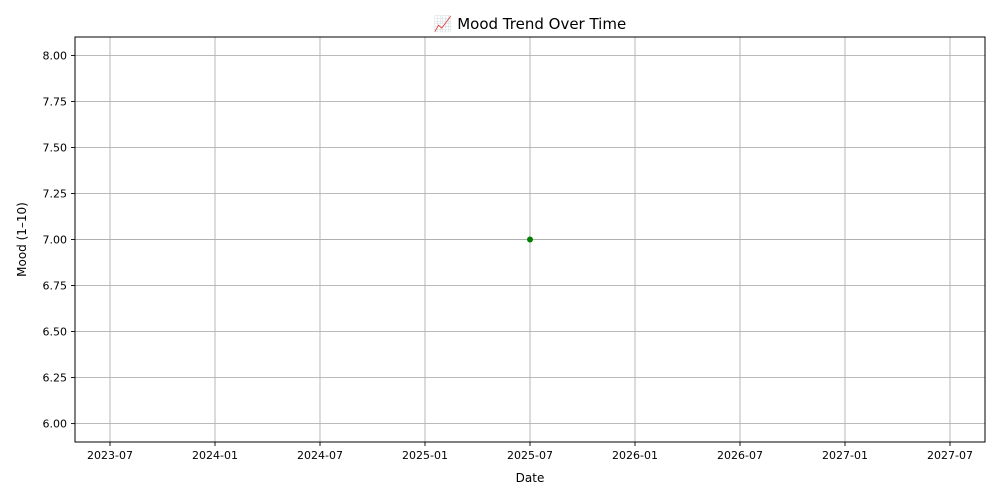 The width and height of the screenshot is (1000, 500). I want to click on x-tick-label: 2023-07, so click(110, 455).